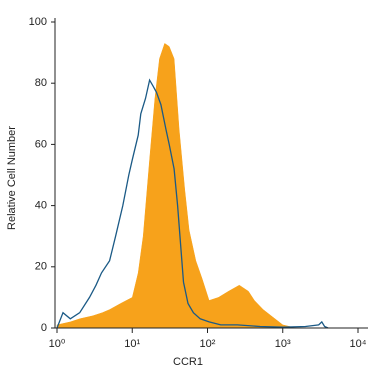 The image size is (375, 375). What do you see at coordinates (38, 22) in the screenshot?
I see `y-tick-label: 100` at bounding box center [38, 22].